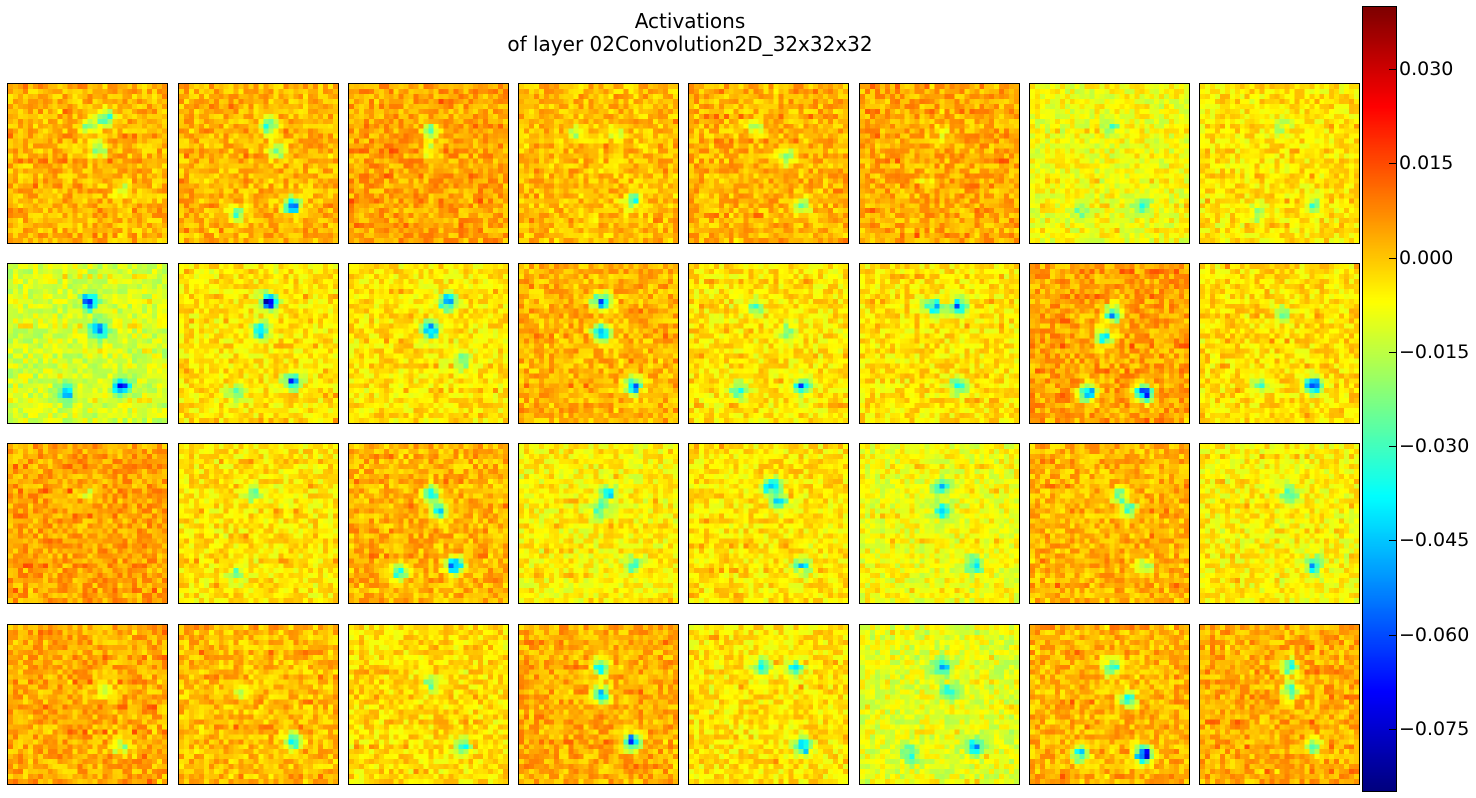 The width and height of the screenshot is (1476, 798). What do you see at coordinates (1379, 399) in the screenshot?
I see `colorbar` at bounding box center [1379, 399].